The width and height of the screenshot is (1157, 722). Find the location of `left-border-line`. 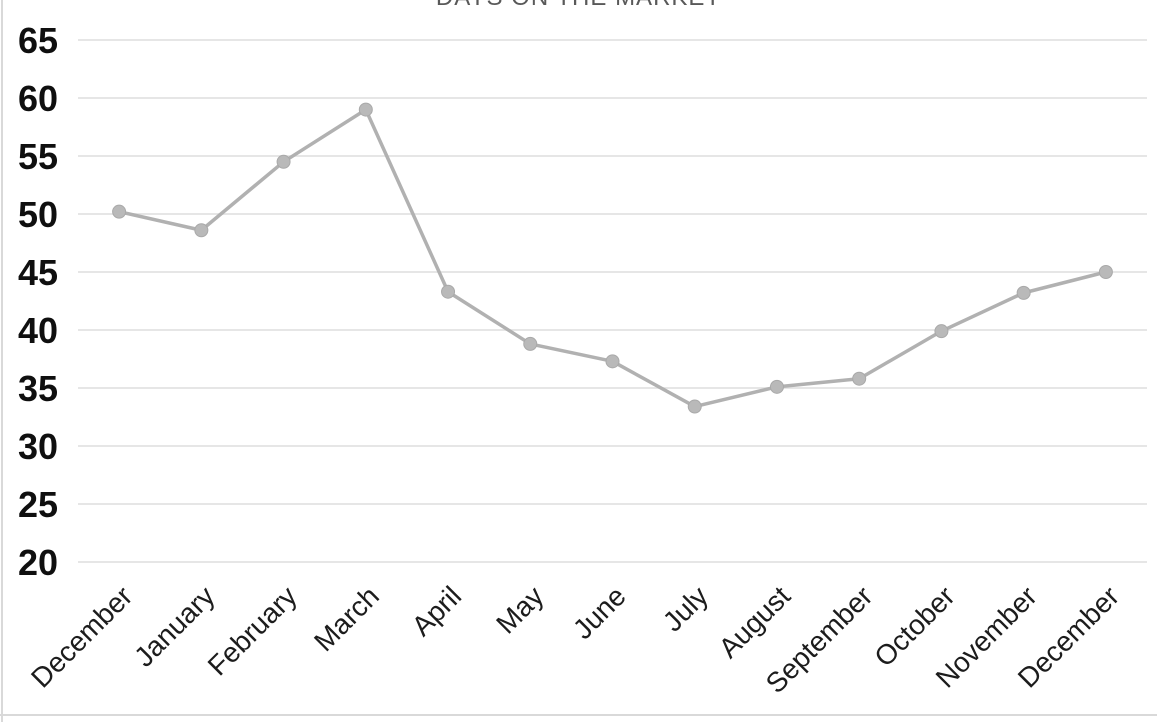

left-border-line is located at coordinates (2, 361).